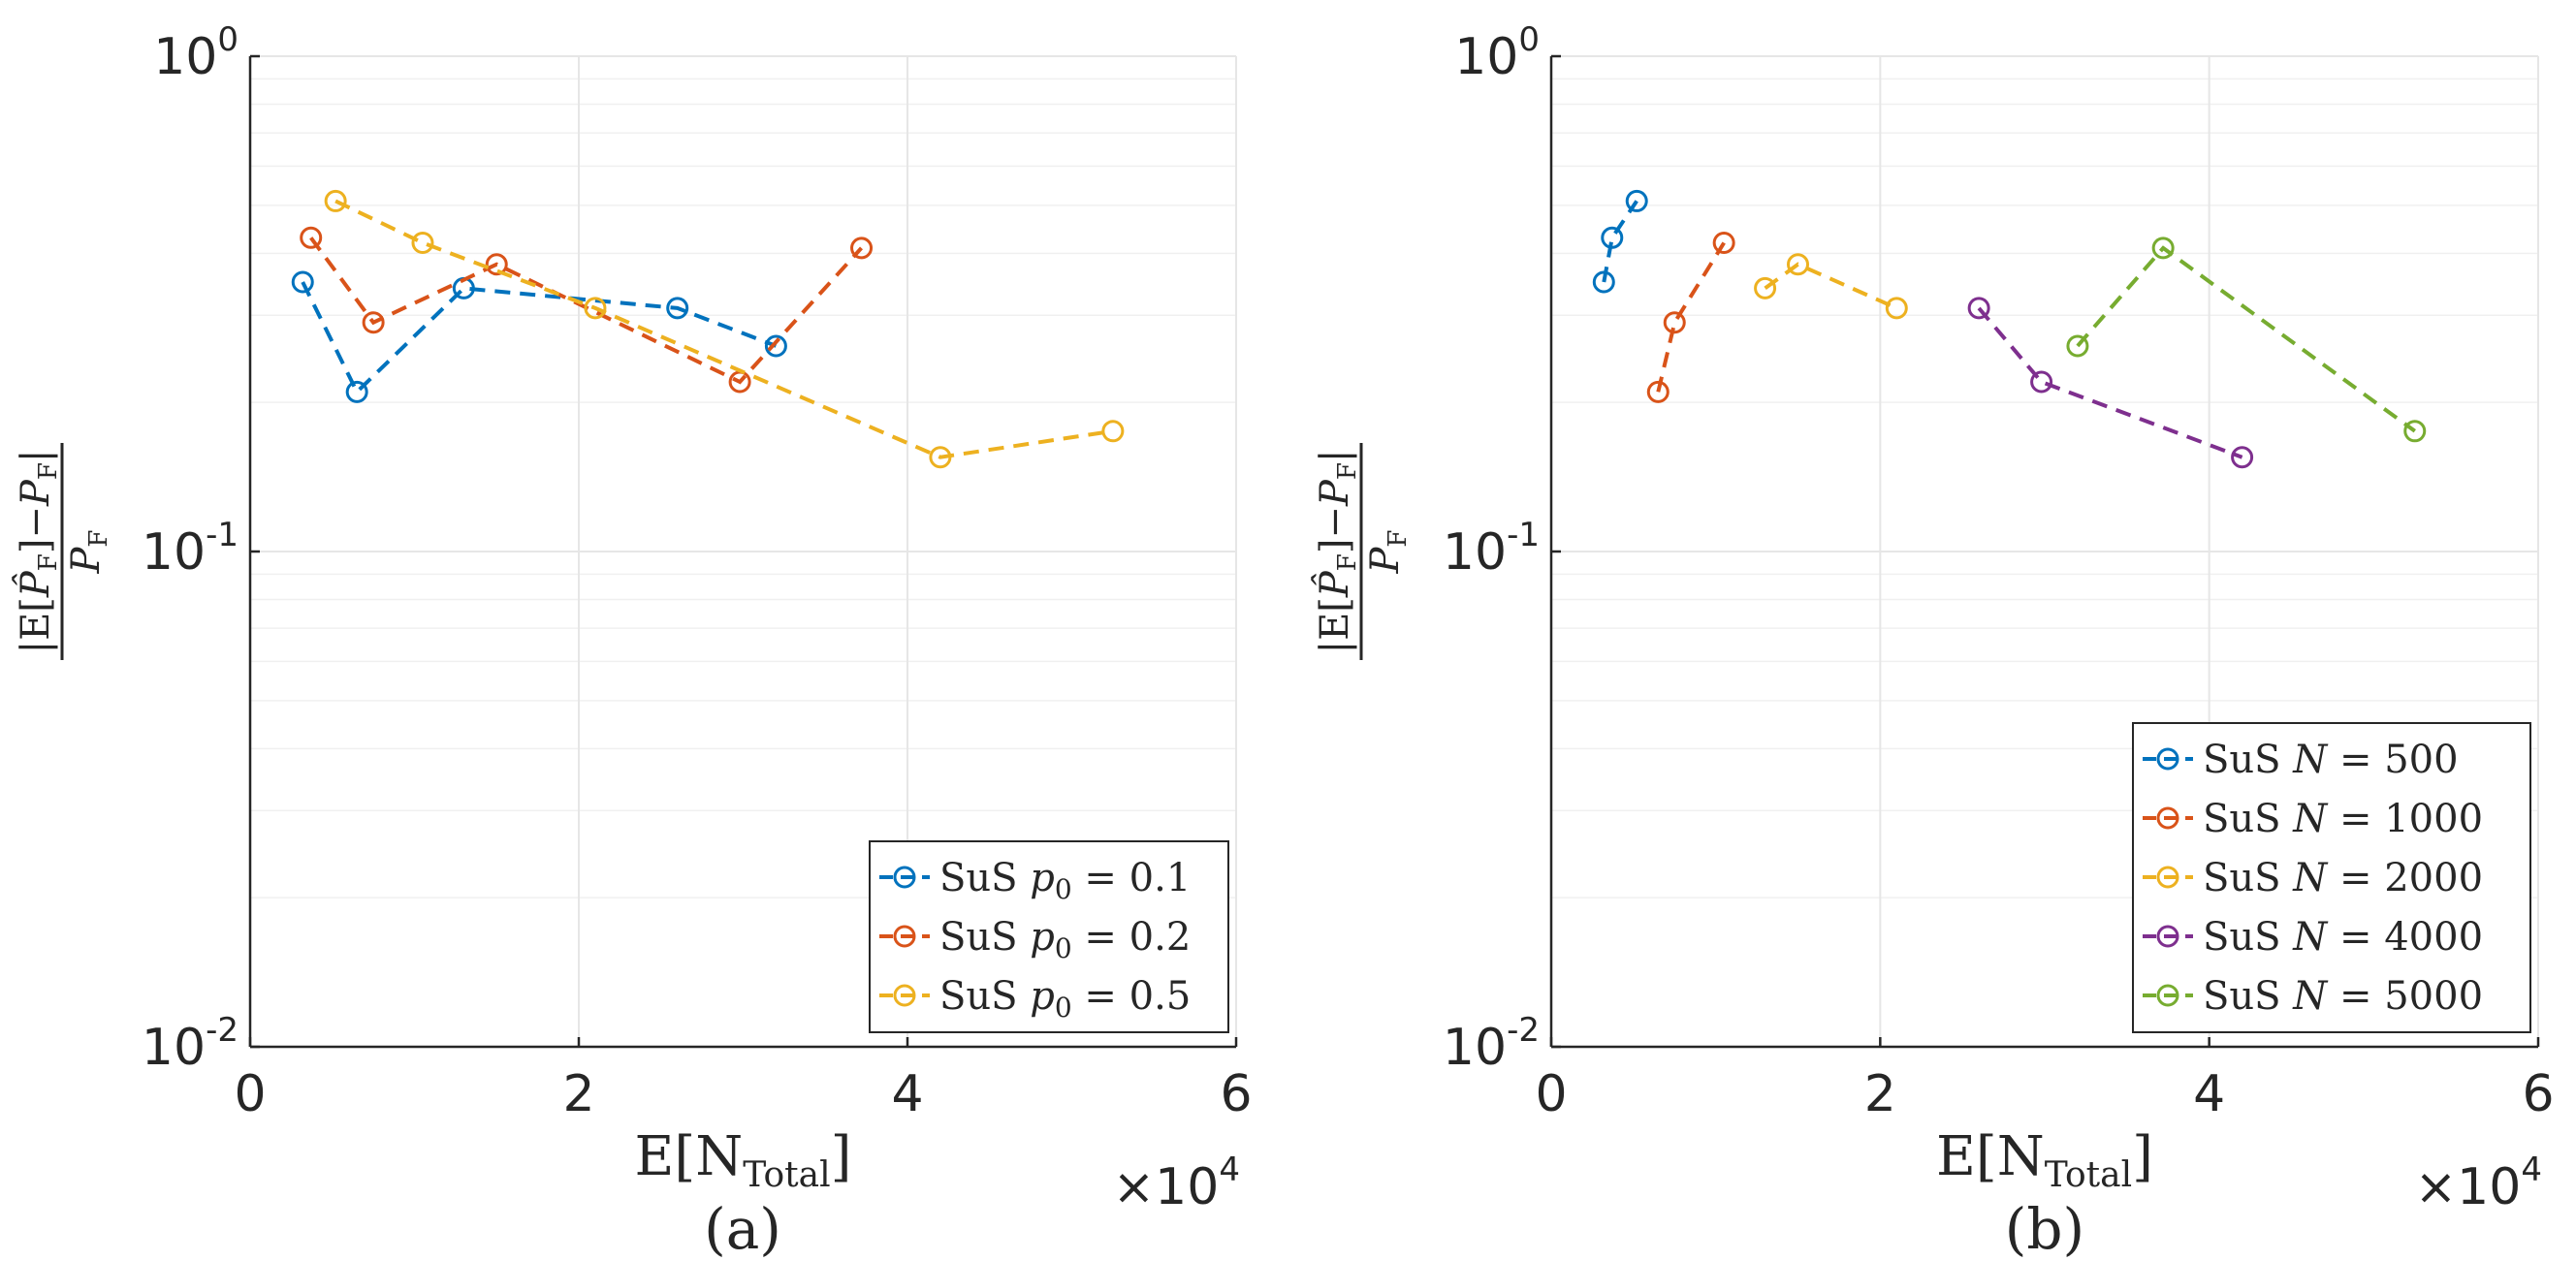 This screenshot has width=2576, height=1261. What do you see at coordinates (1065, 999) in the screenshot?
I see `legend-label: SuS p0 = 0.5` at bounding box center [1065, 999].